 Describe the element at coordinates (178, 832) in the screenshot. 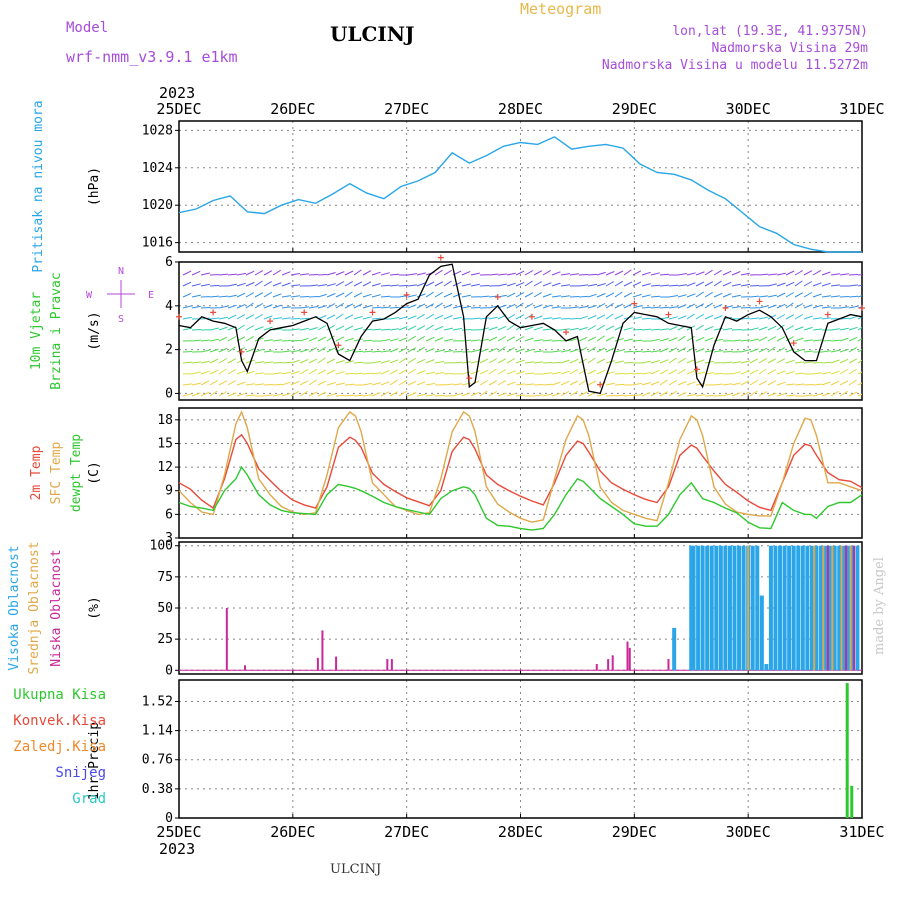

I see `bottom-date-label: 25DEC` at that location.